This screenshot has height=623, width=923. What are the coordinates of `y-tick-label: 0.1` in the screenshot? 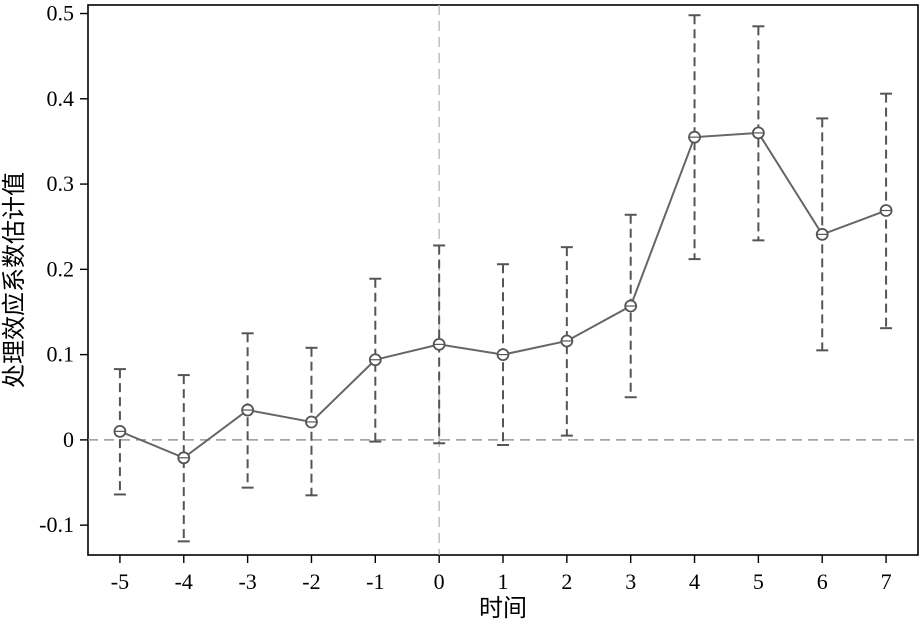 It's located at (61, 354).